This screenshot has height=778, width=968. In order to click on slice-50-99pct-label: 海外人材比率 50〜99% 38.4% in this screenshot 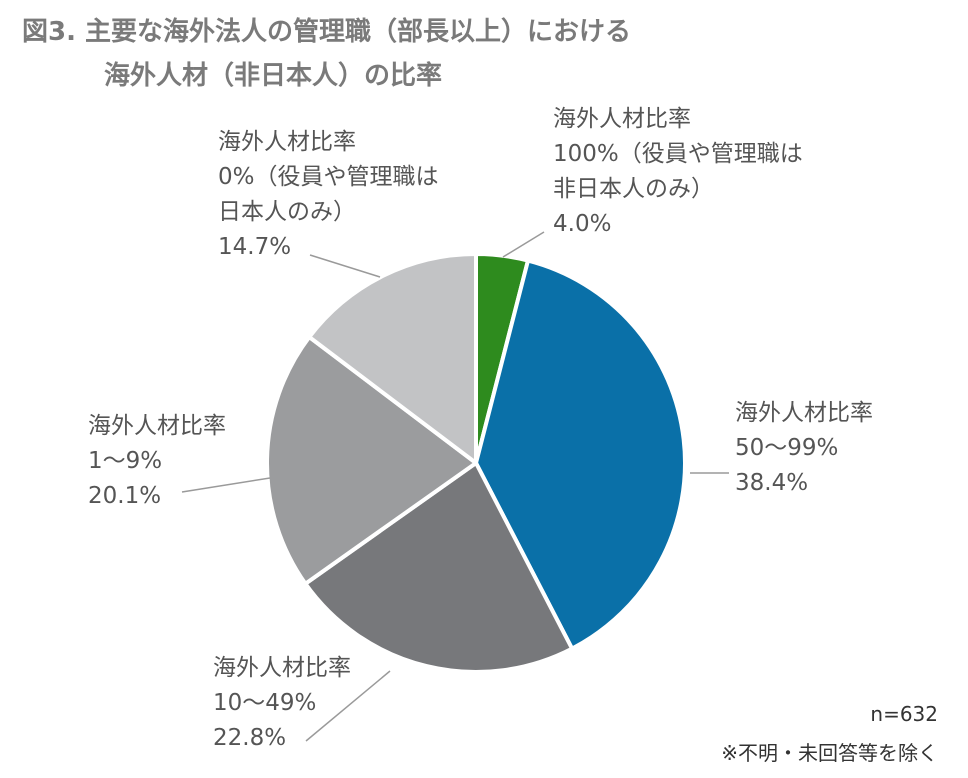, I will do `click(804, 448)`.